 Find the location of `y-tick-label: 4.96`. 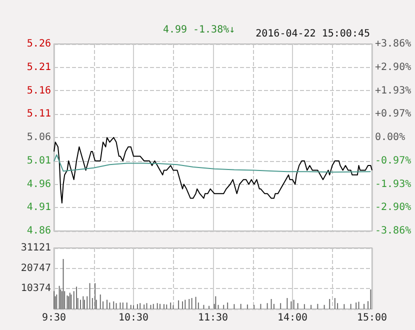

y-tick-label: 4.96 is located at coordinates (38, 184).